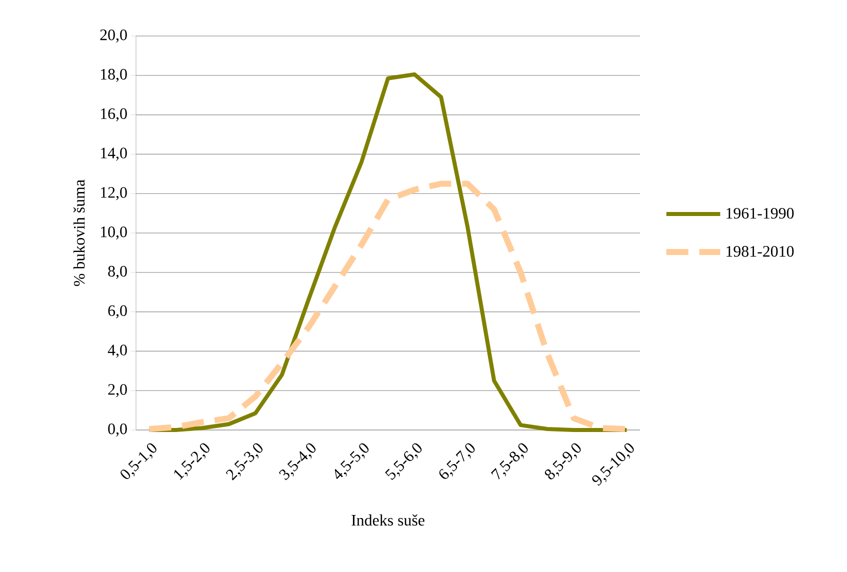 This screenshot has width=847, height=572. What do you see at coordinates (388, 520) in the screenshot?
I see `x-axis-title: Indeks suše` at bounding box center [388, 520].